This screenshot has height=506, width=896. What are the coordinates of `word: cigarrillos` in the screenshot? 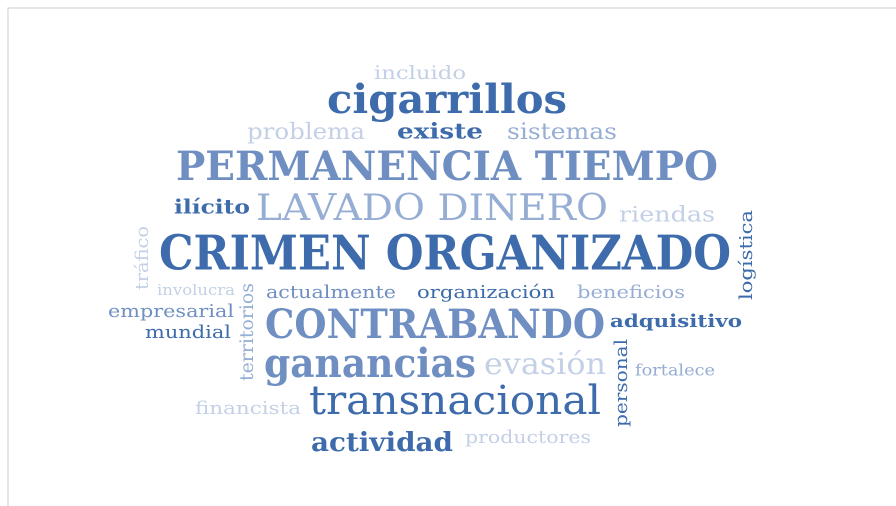 It's located at (447, 99).